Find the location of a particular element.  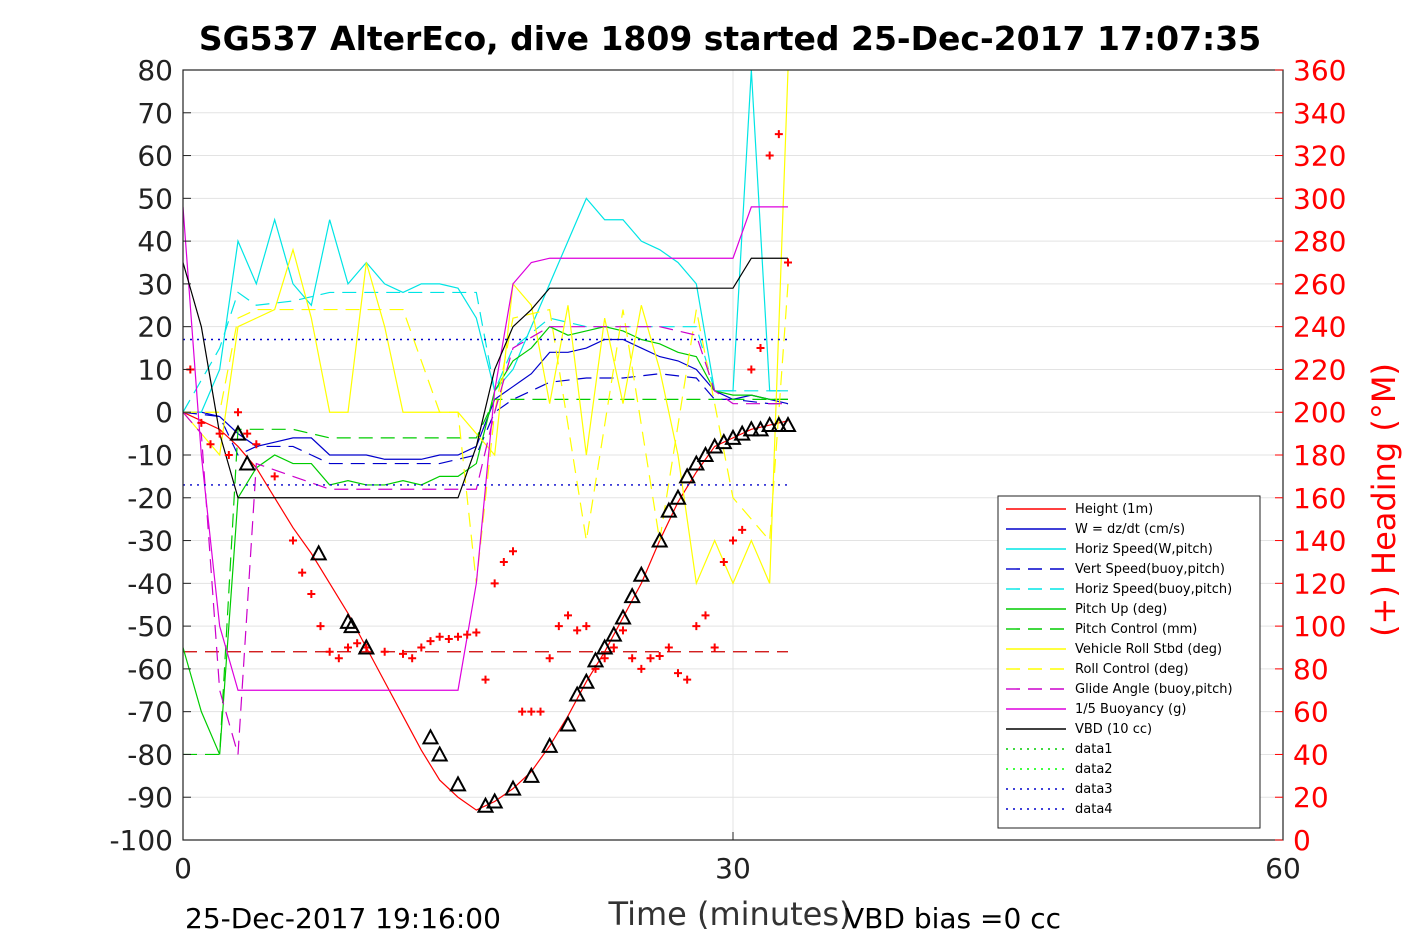

y-tick-label: 10 is located at coordinates (155, 369).